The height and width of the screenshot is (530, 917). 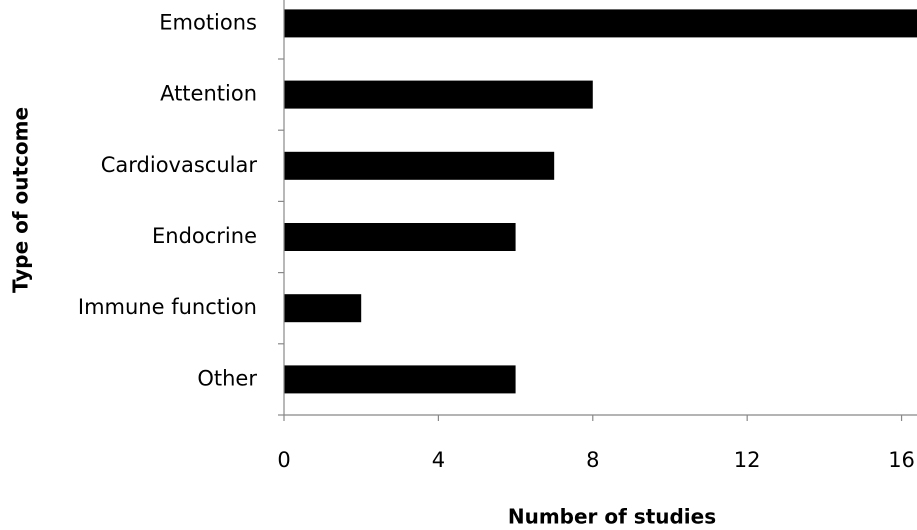 What do you see at coordinates (179, 165) in the screenshot?
I see `y-tick-label: Cardiovascular` at bounding box center [179, 165].